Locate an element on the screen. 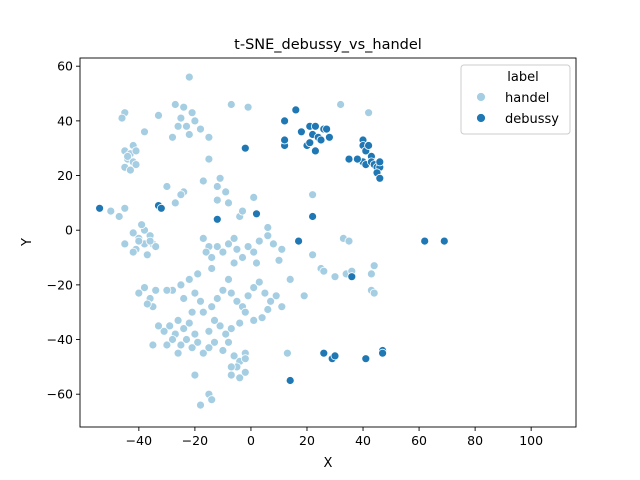 Image resolution: width=640 pixels, height=480 pixels. y-axis: −60 −40 −20 0 20 40 60 is located at coordinates (63, 230).